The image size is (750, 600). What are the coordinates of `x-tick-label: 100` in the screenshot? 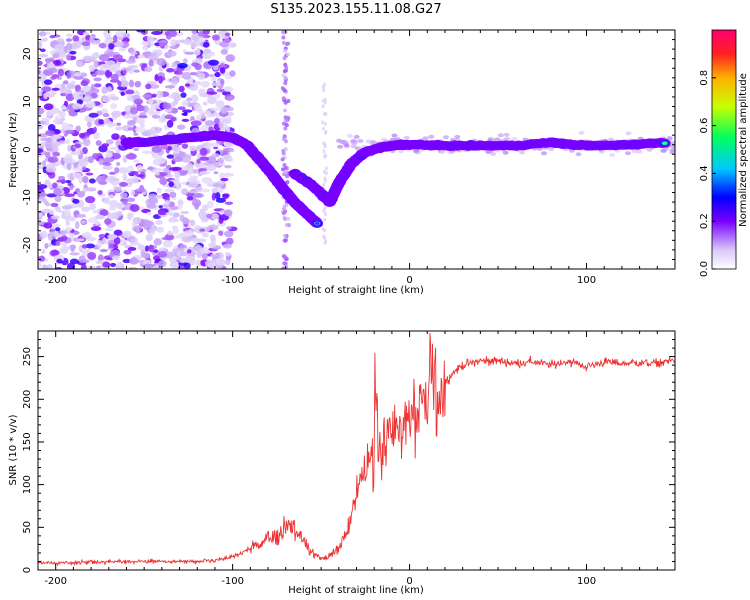 It's located at (586, 280).